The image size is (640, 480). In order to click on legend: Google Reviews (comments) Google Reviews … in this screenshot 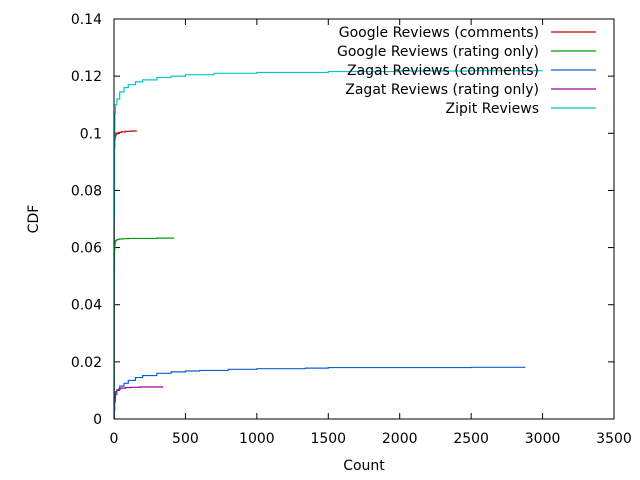, I will do `click(466, 71)`.